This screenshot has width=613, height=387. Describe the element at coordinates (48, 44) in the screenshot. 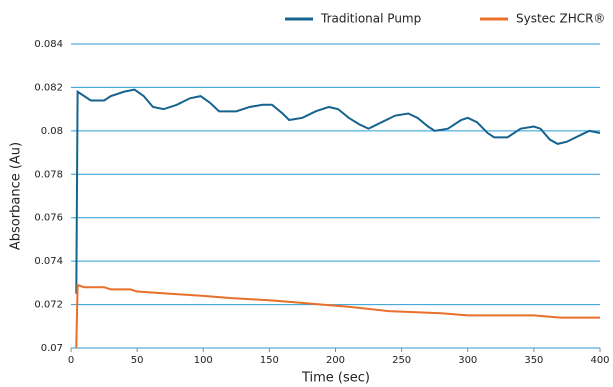

I see `y-tick-label: 0.084` at that location.